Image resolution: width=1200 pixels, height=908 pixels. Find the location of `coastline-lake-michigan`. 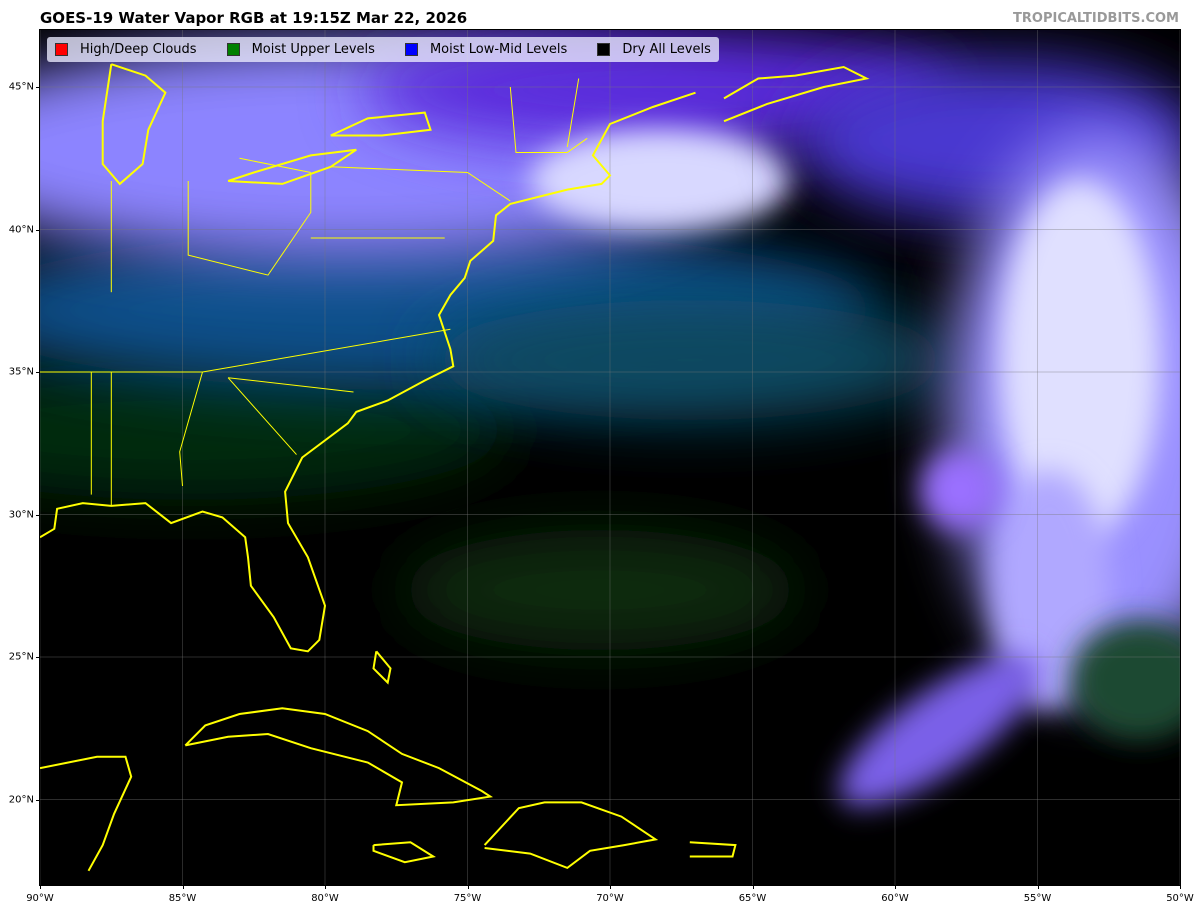

coastline-lake-michigan is located at coordinates (134, 124).